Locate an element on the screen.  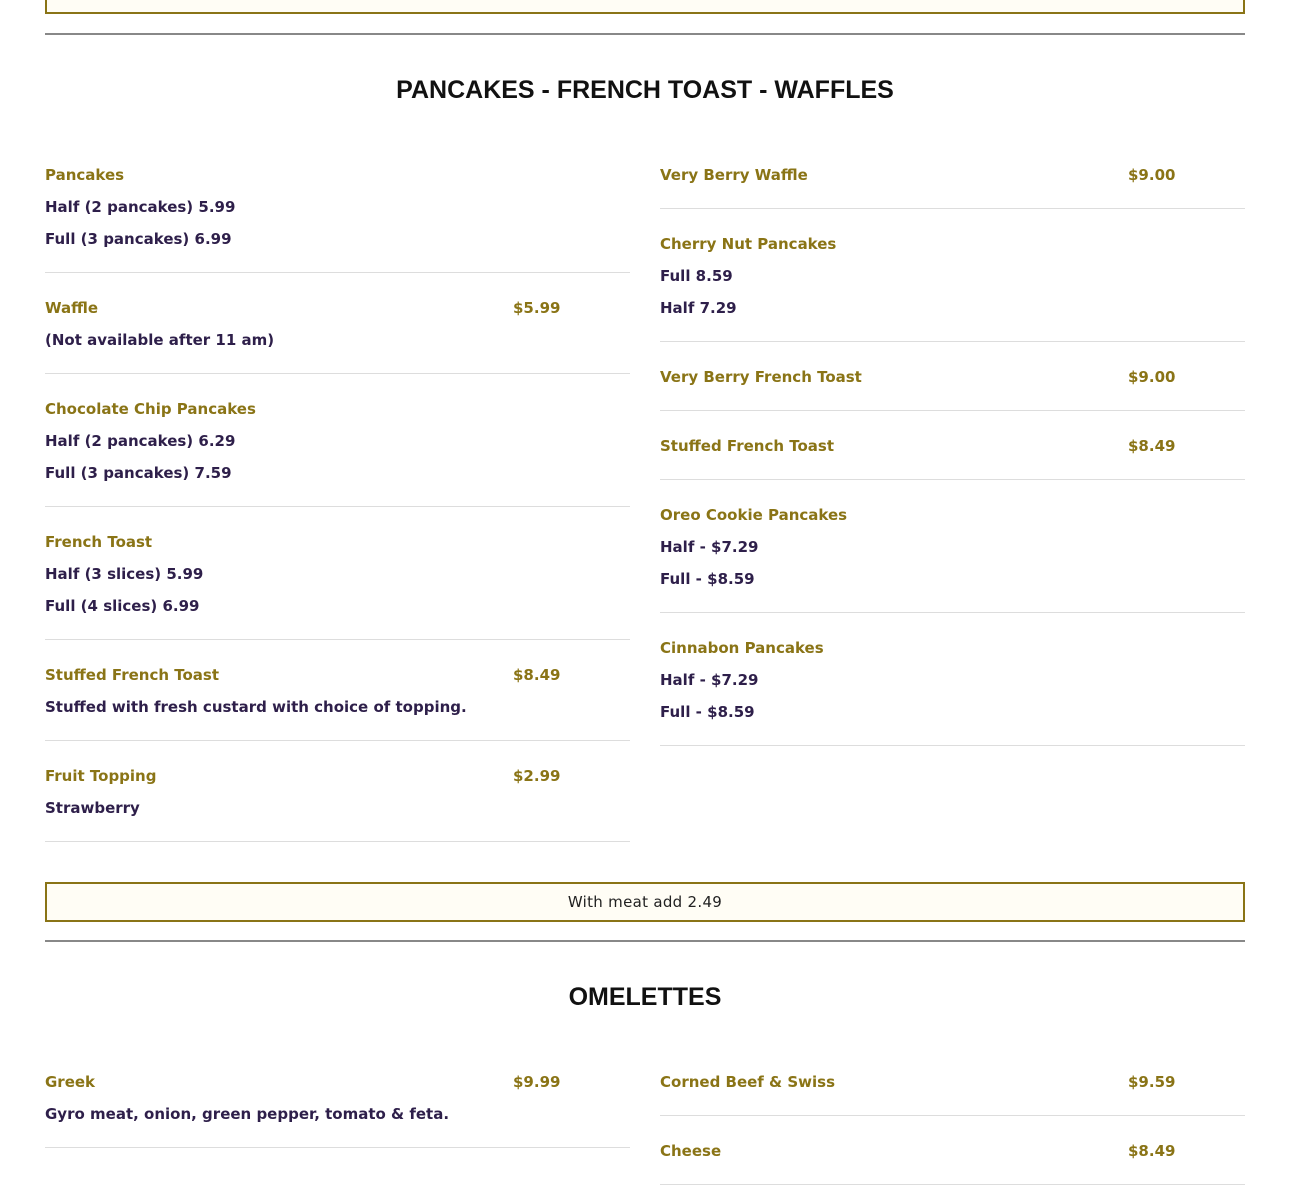
item-description: Half 7.29 is located at coordinates (698, 308).